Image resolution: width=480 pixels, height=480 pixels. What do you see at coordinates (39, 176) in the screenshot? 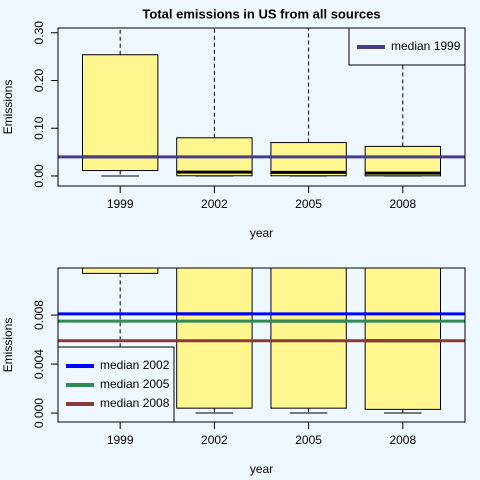
I see `y-tick-label: 0.00` at bounding box center [39, 176].